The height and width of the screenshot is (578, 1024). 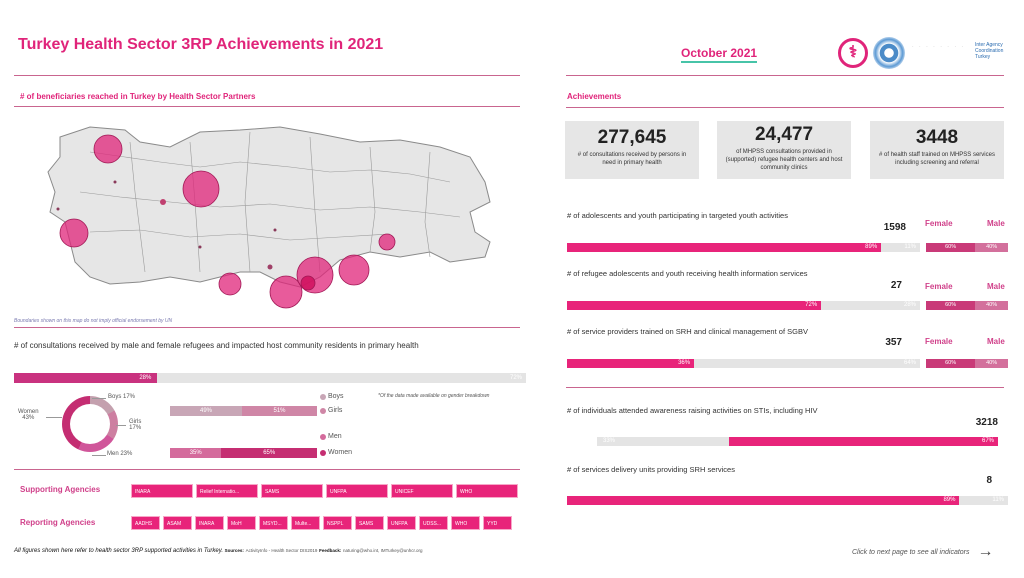 What do you see at coordinates (241, 523) in the screenshot?
I see `reporting-agency-chip: MoH` at bounding box center [241, 523].